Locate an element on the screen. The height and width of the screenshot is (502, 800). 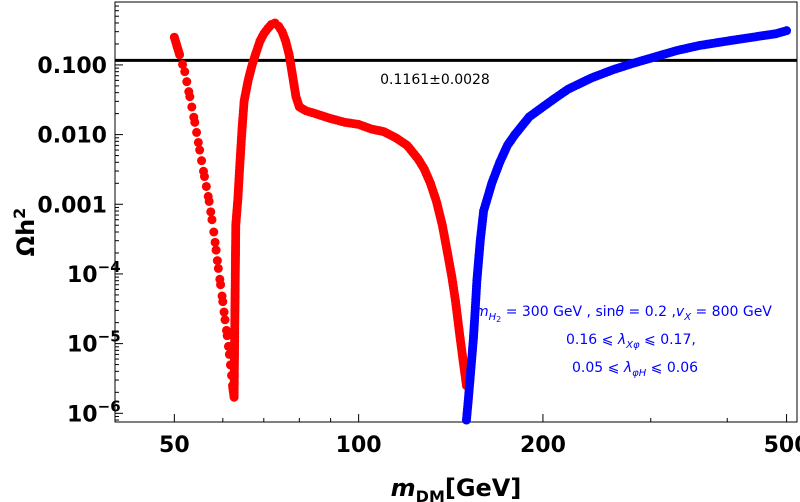
y-axis-label: Ωh2 is located at coordinates (25, 232).